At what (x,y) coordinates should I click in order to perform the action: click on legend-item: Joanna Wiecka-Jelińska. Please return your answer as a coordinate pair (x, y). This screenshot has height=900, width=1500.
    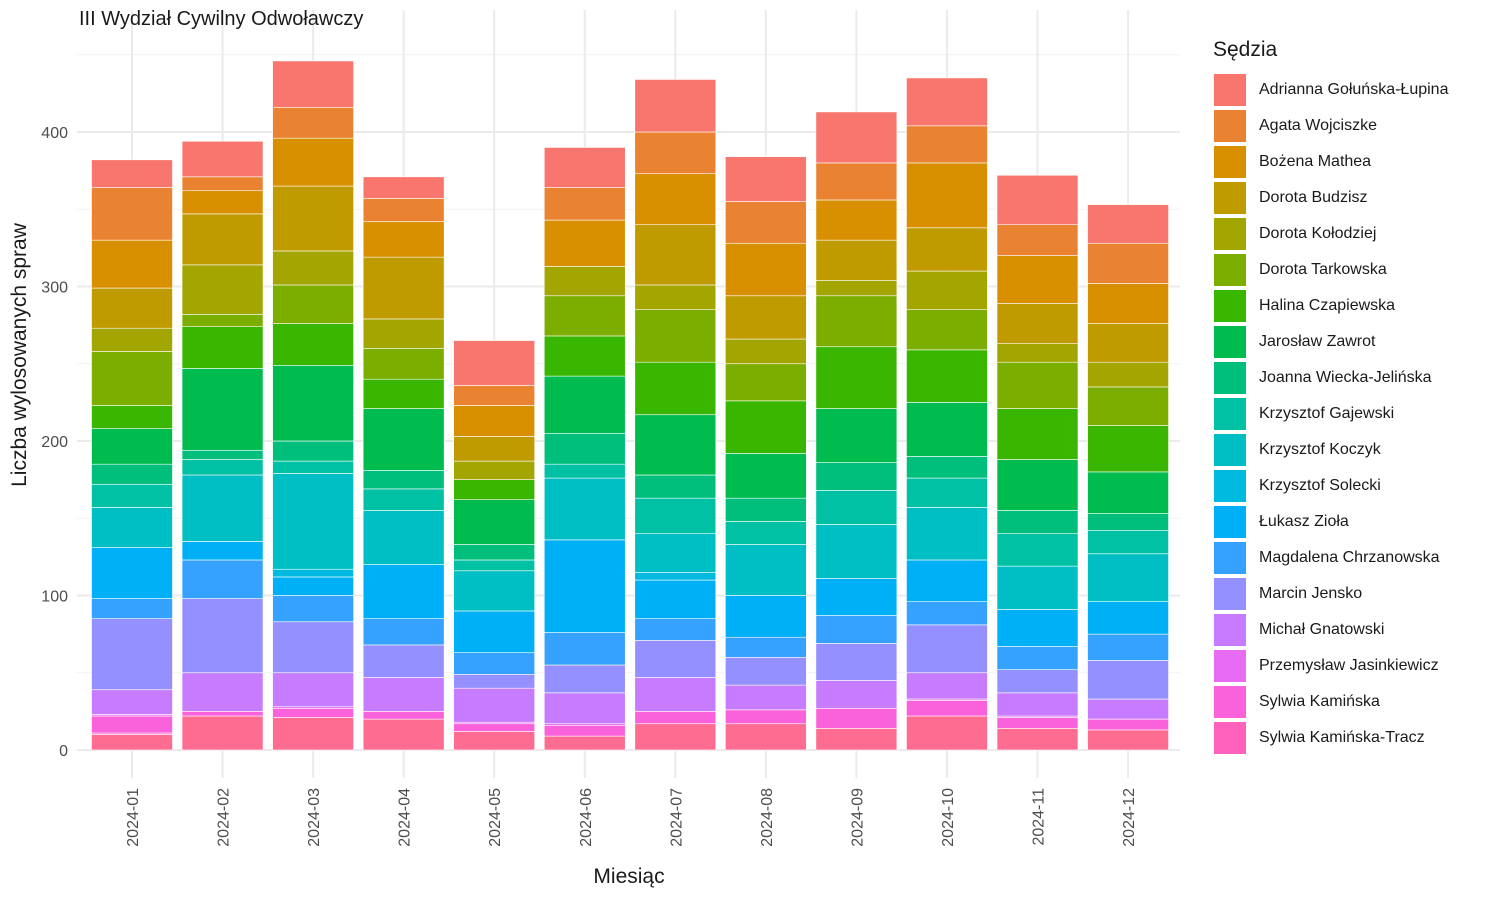
    Looking at the image, I should click on (1355, 378).